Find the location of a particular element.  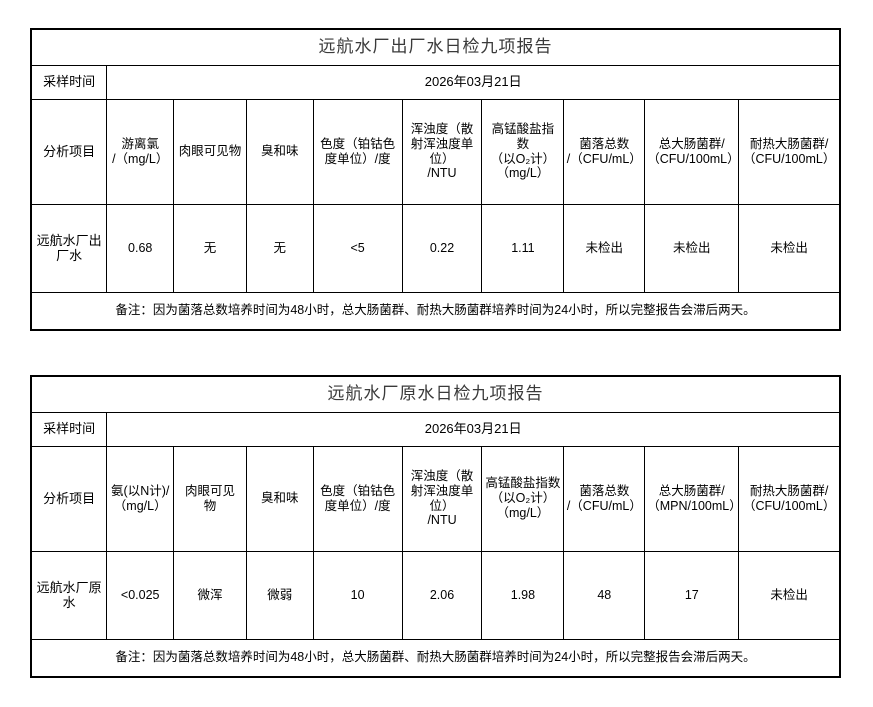

header-line: 物 is located at coordinates (210, 505).